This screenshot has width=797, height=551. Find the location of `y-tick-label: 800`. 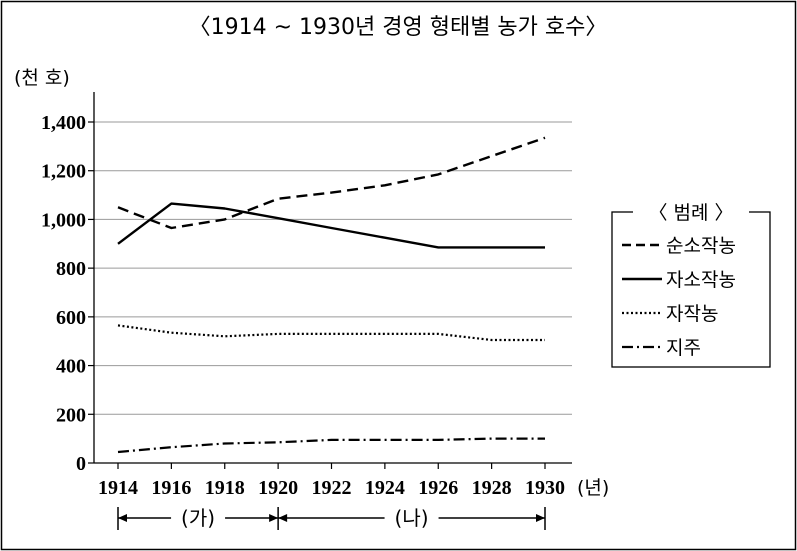

y-tick-label: 800 is located at coordinates (71, 269).